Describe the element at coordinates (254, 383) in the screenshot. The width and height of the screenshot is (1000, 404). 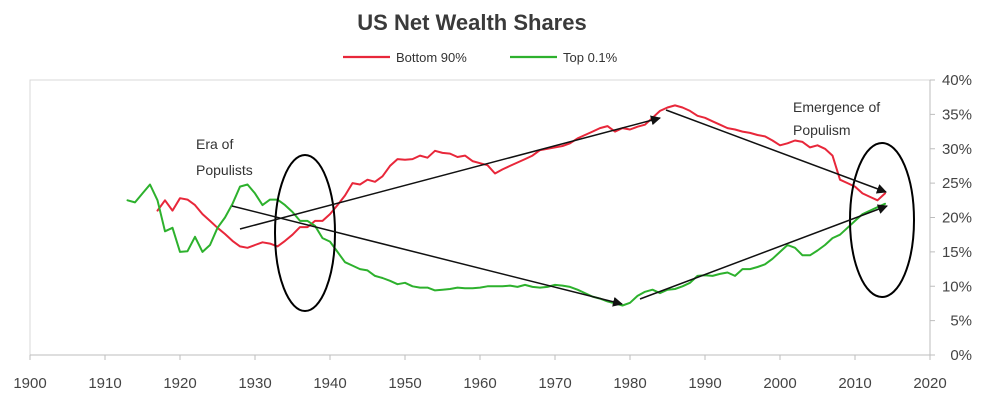
I see `x-tick-label-1930: 1930` at that location.